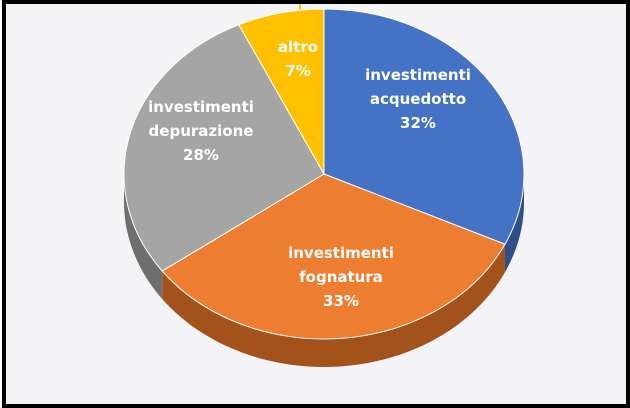  Describe the element at coordinates (418, 99) in the screenshot. I see `slice-label-0: investimenti acquedotto 32%` at that location.